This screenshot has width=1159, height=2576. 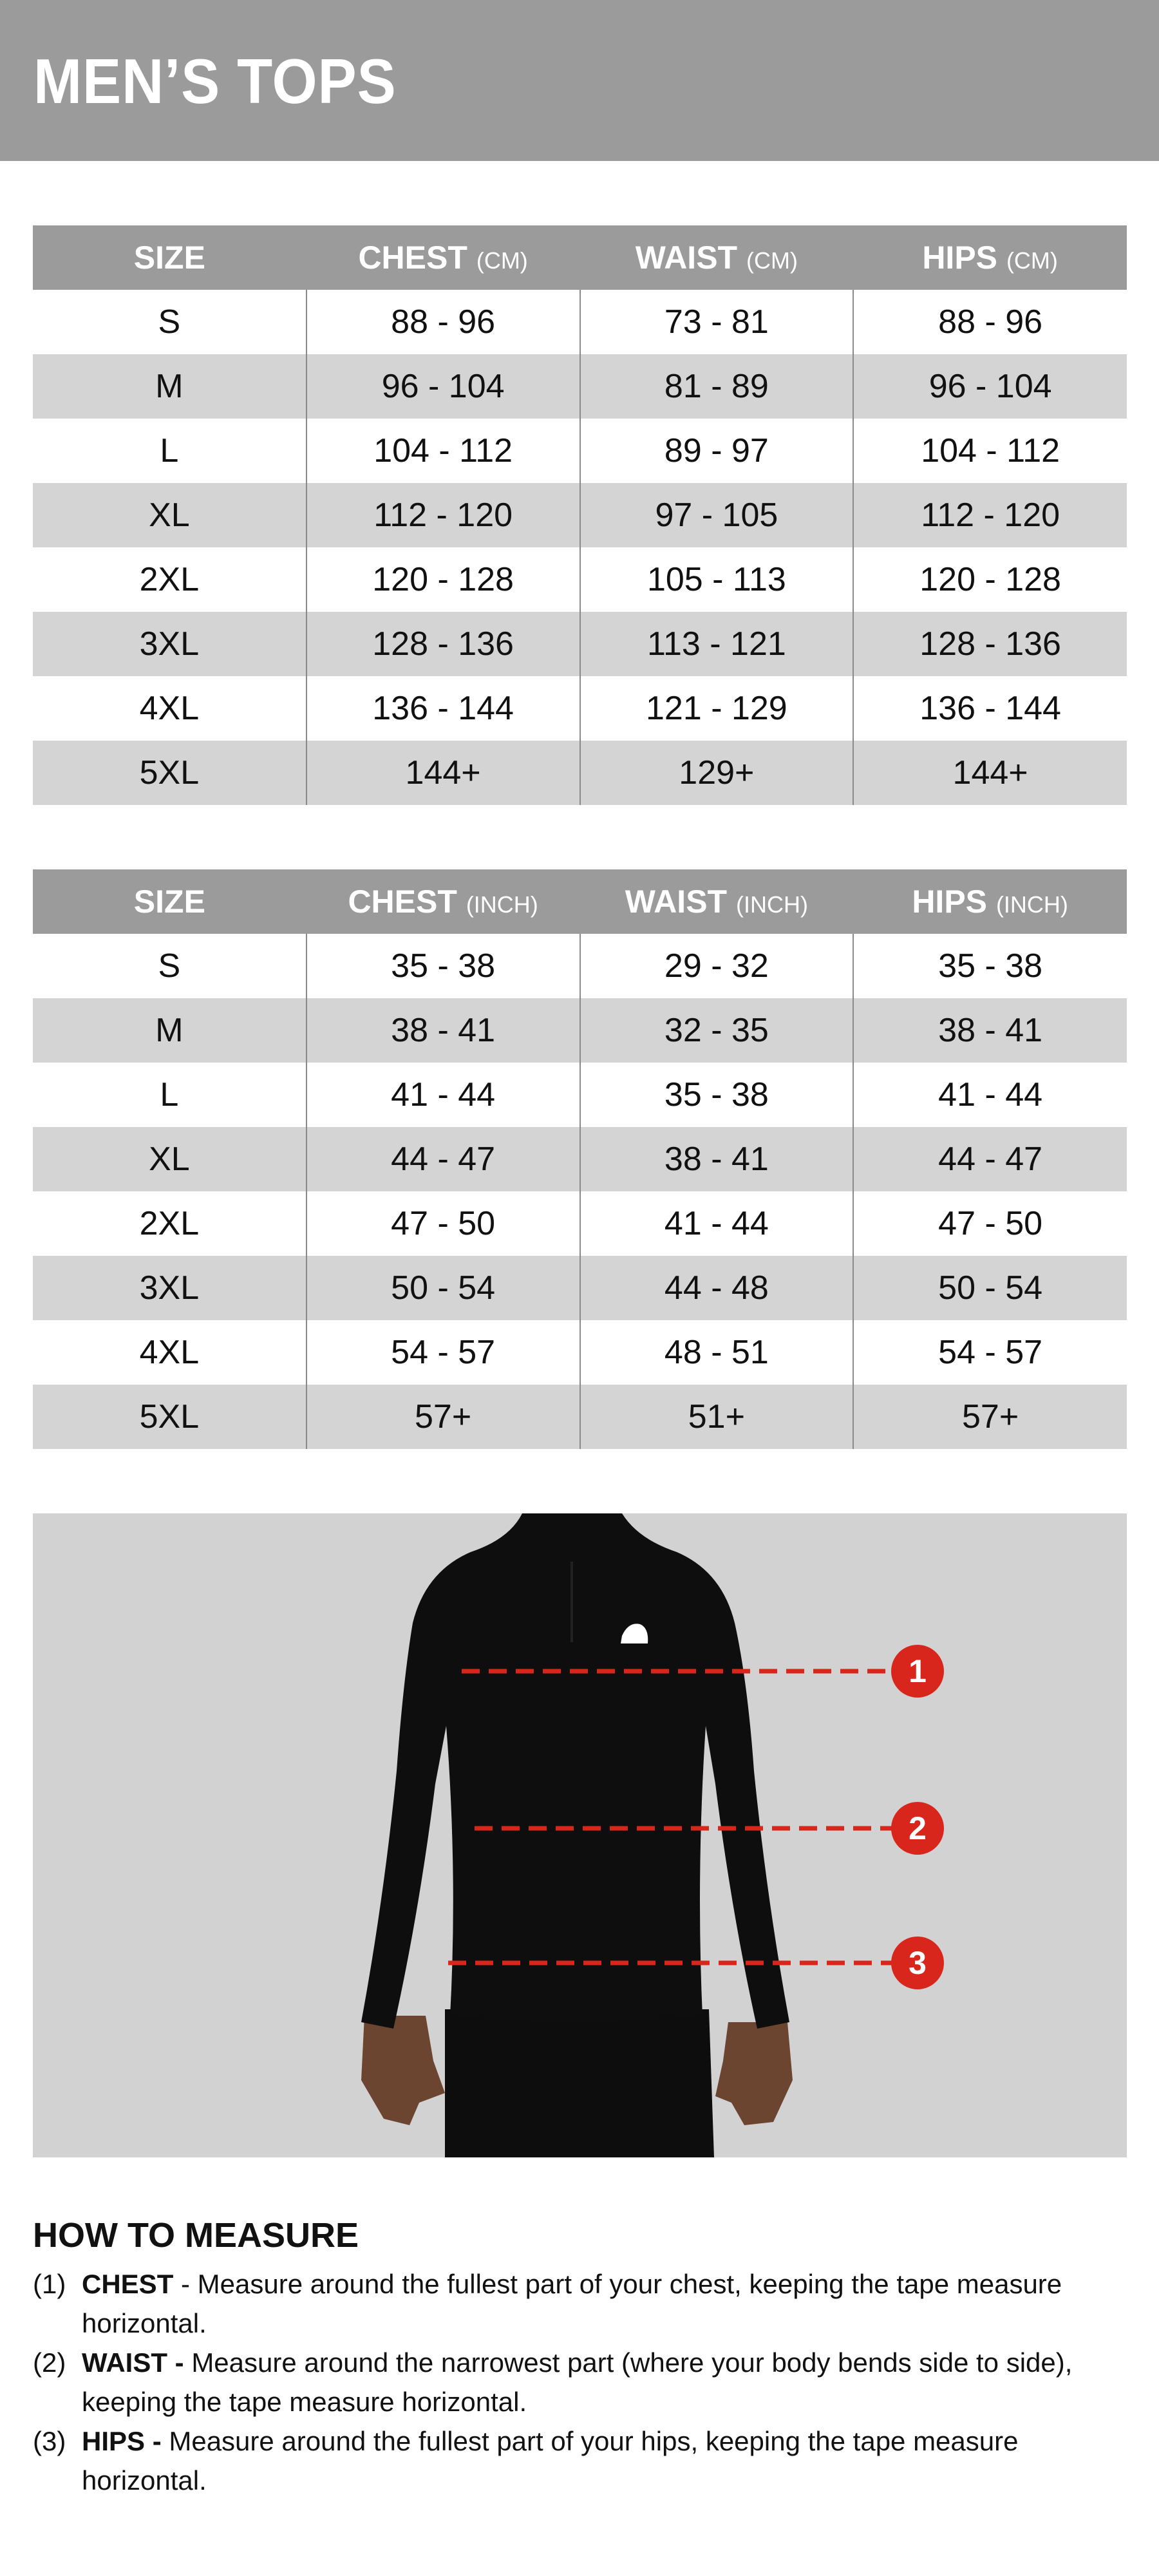 I want to click on marker-number: 1, so click(x=918, y=1671).